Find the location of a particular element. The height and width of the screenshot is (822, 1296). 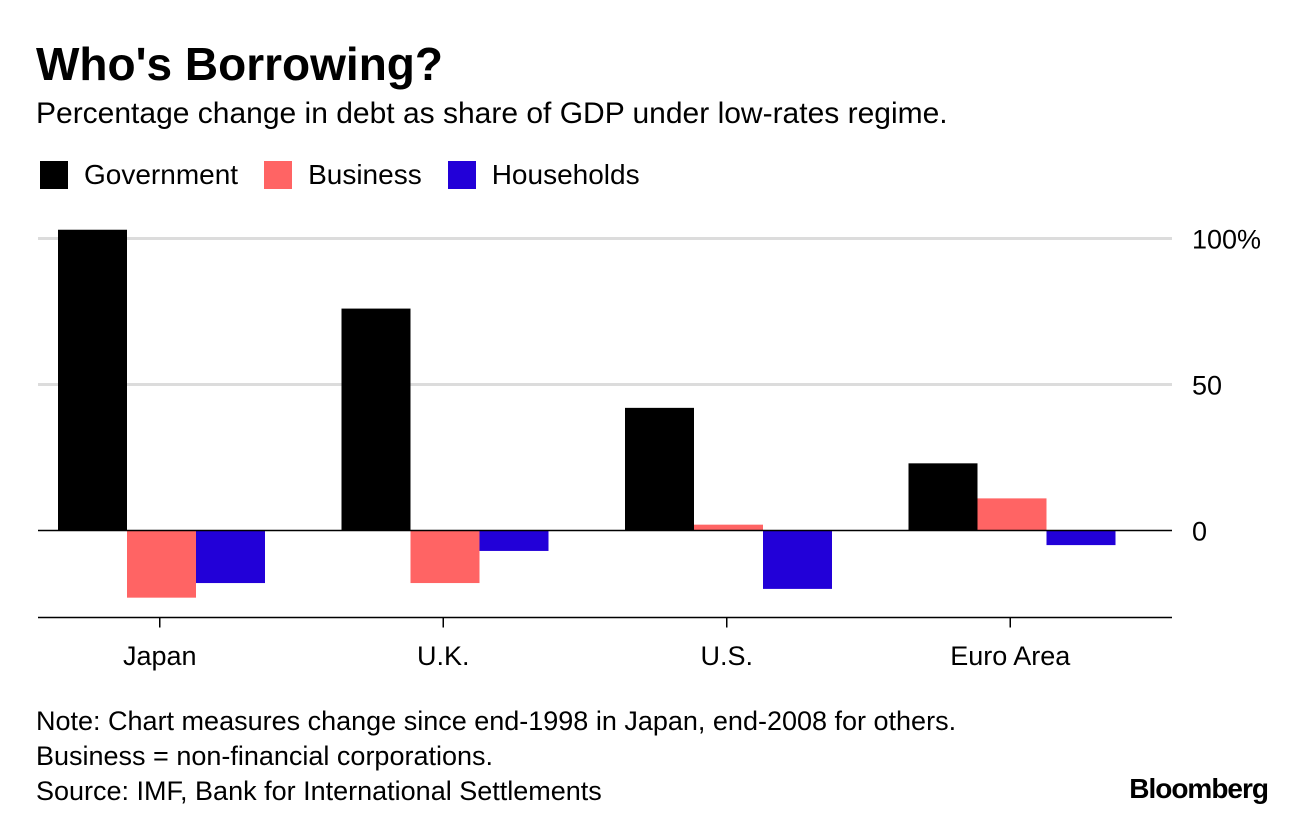

bar-business-u-s is located at coordinates (728, 527).